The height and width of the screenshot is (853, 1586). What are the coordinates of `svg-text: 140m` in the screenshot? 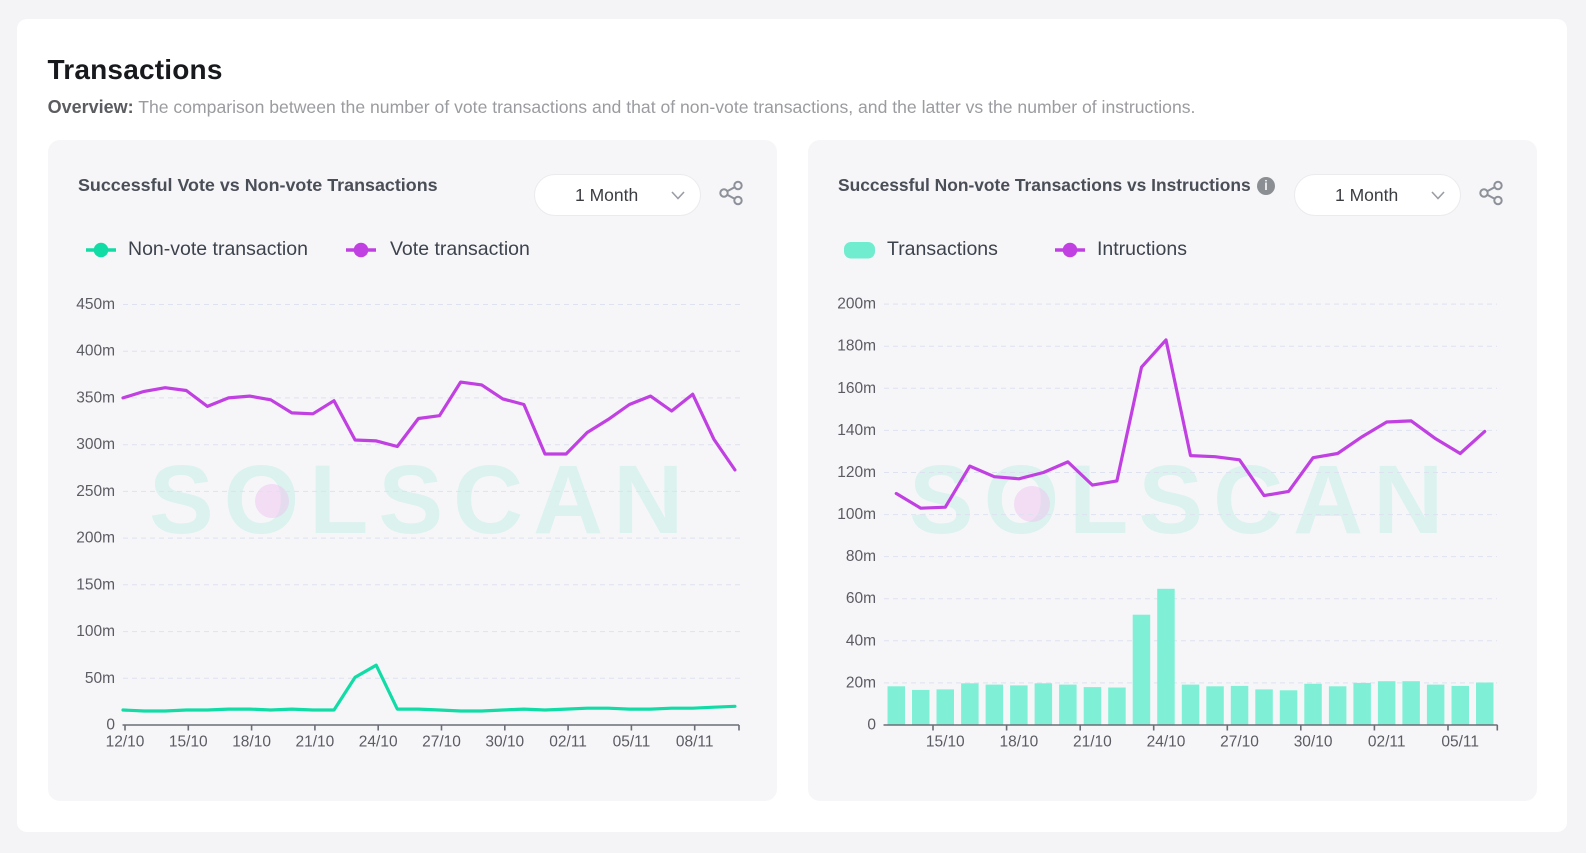 It's located at (856, 430).